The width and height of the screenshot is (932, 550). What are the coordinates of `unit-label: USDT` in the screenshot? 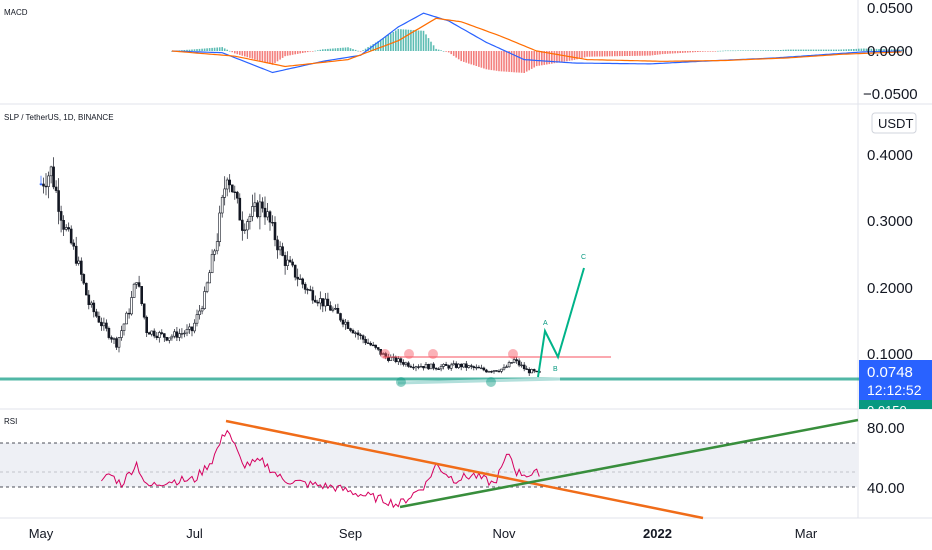 It's located at (895, 123).